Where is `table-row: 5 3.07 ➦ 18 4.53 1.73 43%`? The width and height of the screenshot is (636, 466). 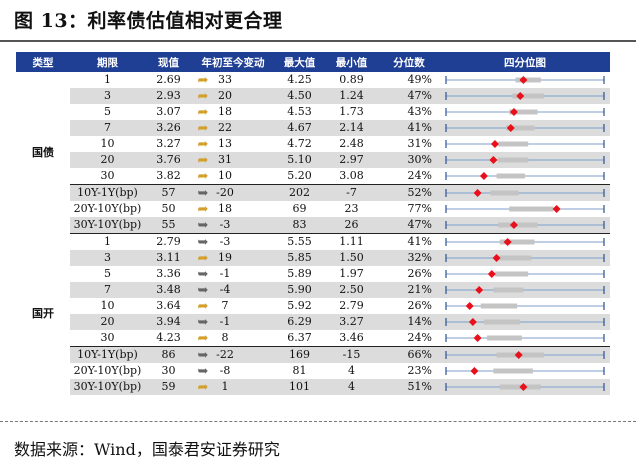 table-row: 5 3.07 ➦ 18 4.53 1.73 43% is located at coordinates (313, 112).